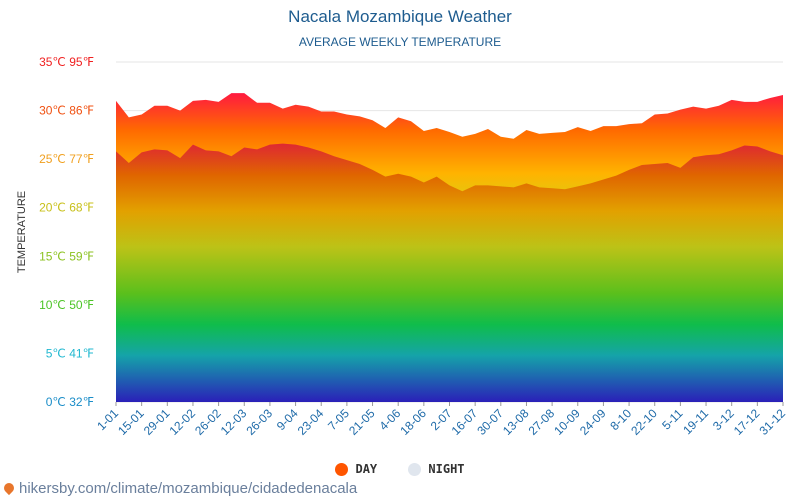 The image size is (800, 500). Describe the element at coordinates (259, 422) in the screenshot. I see `x-tick-label: 26-03` at that location.